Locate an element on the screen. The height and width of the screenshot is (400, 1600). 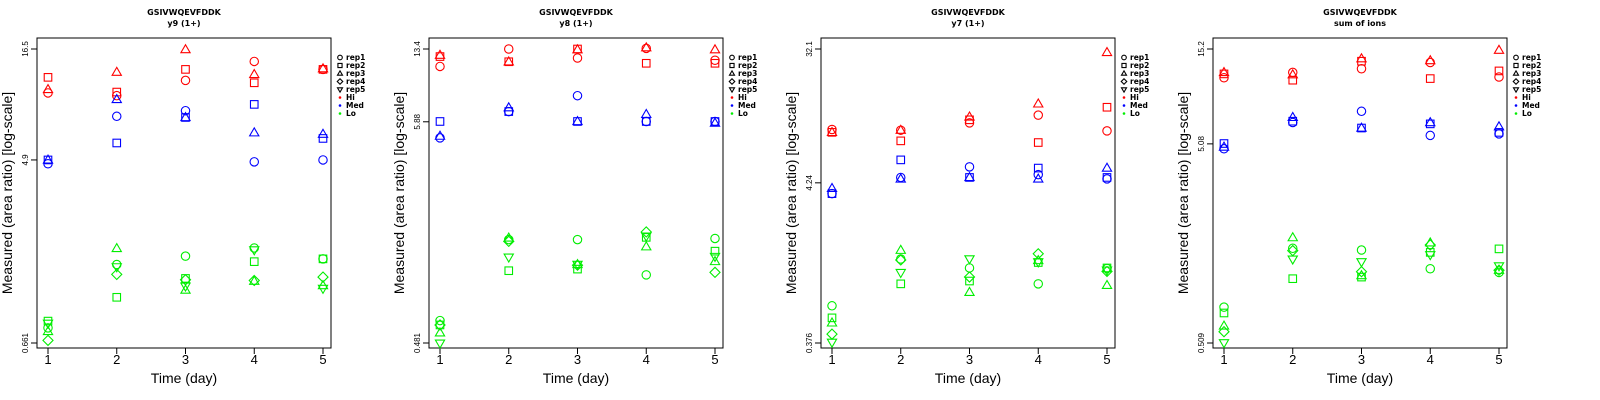
y-axis-label: Measured (area ratio) [log-scale] is located at coordinates (7, 193).